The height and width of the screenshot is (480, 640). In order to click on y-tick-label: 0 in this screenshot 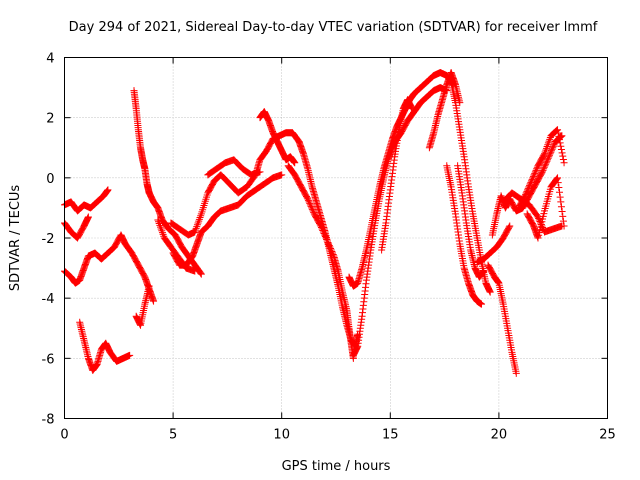, I will do `click(50, 179)`.